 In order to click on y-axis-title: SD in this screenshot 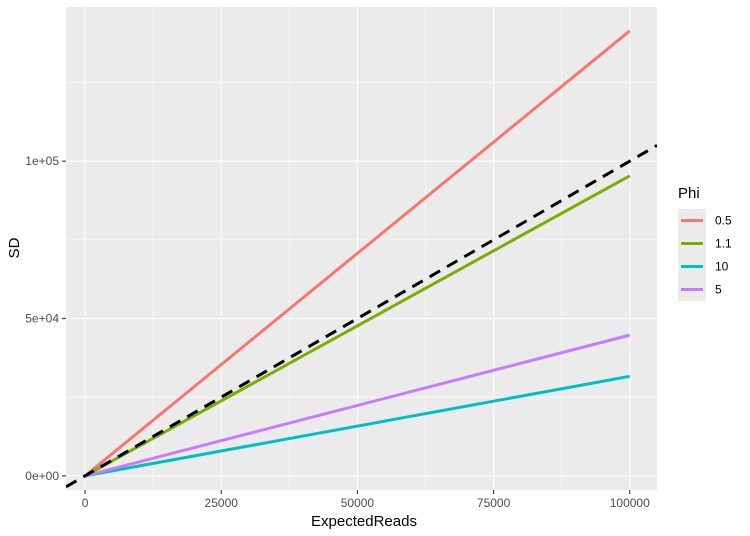, I will do `click(14, 247)`.